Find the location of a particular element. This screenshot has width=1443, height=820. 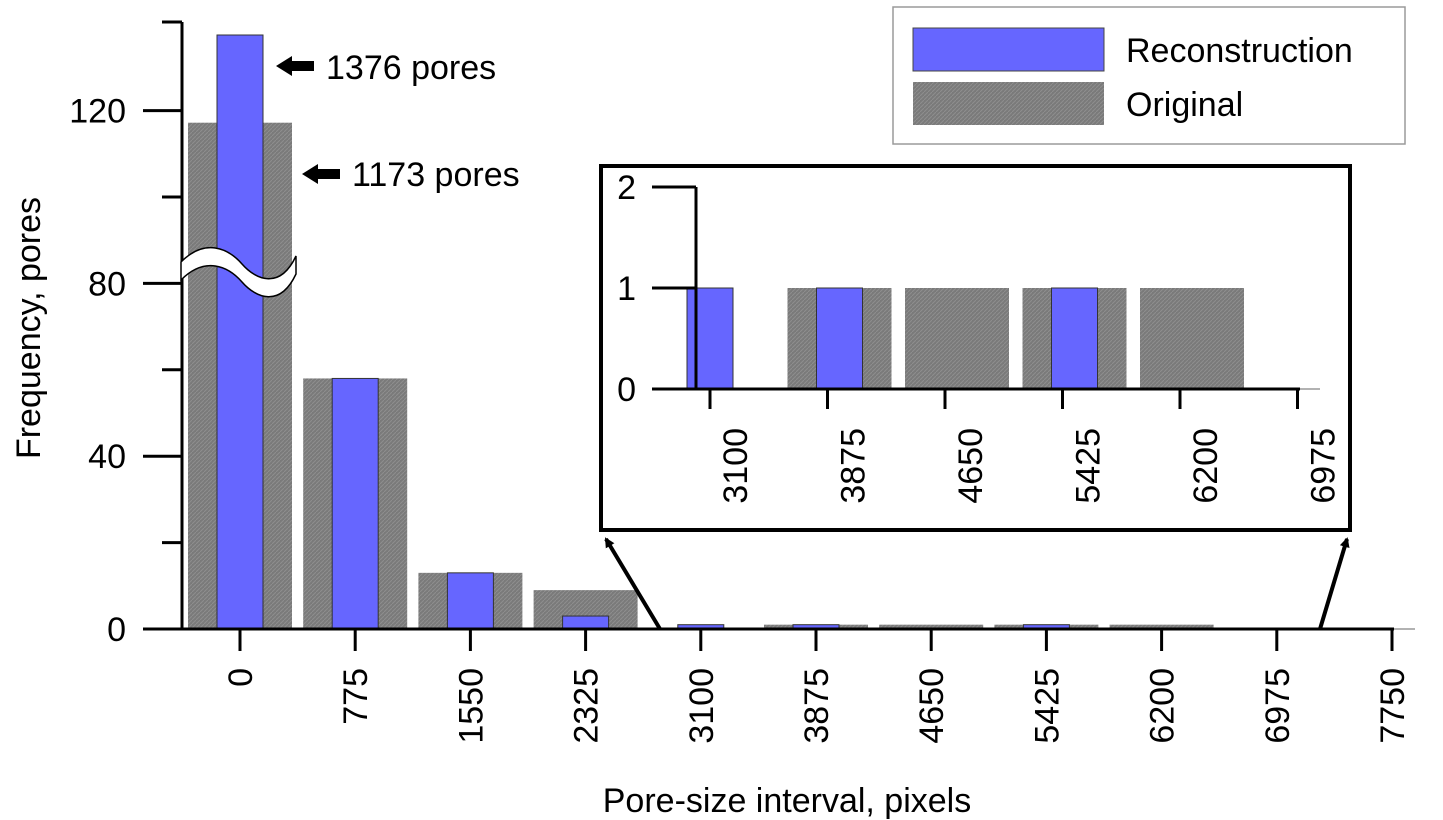

y-axis-title: Frequency, pores is located at coordinates (29, 328).